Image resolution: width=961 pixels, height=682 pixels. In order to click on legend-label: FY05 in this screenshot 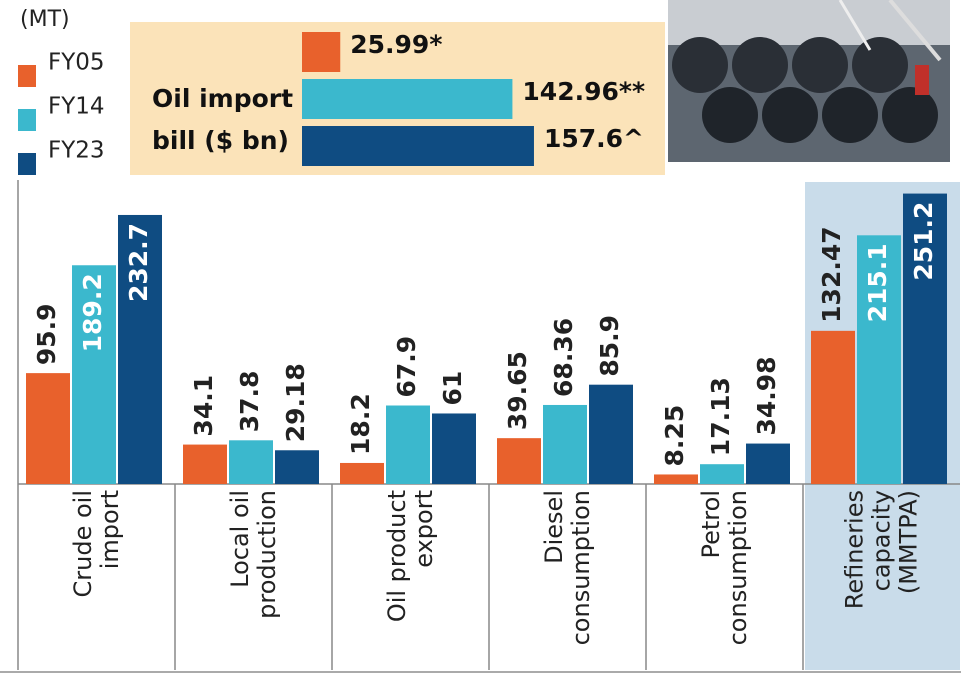, I will do `click(76, 63)`.